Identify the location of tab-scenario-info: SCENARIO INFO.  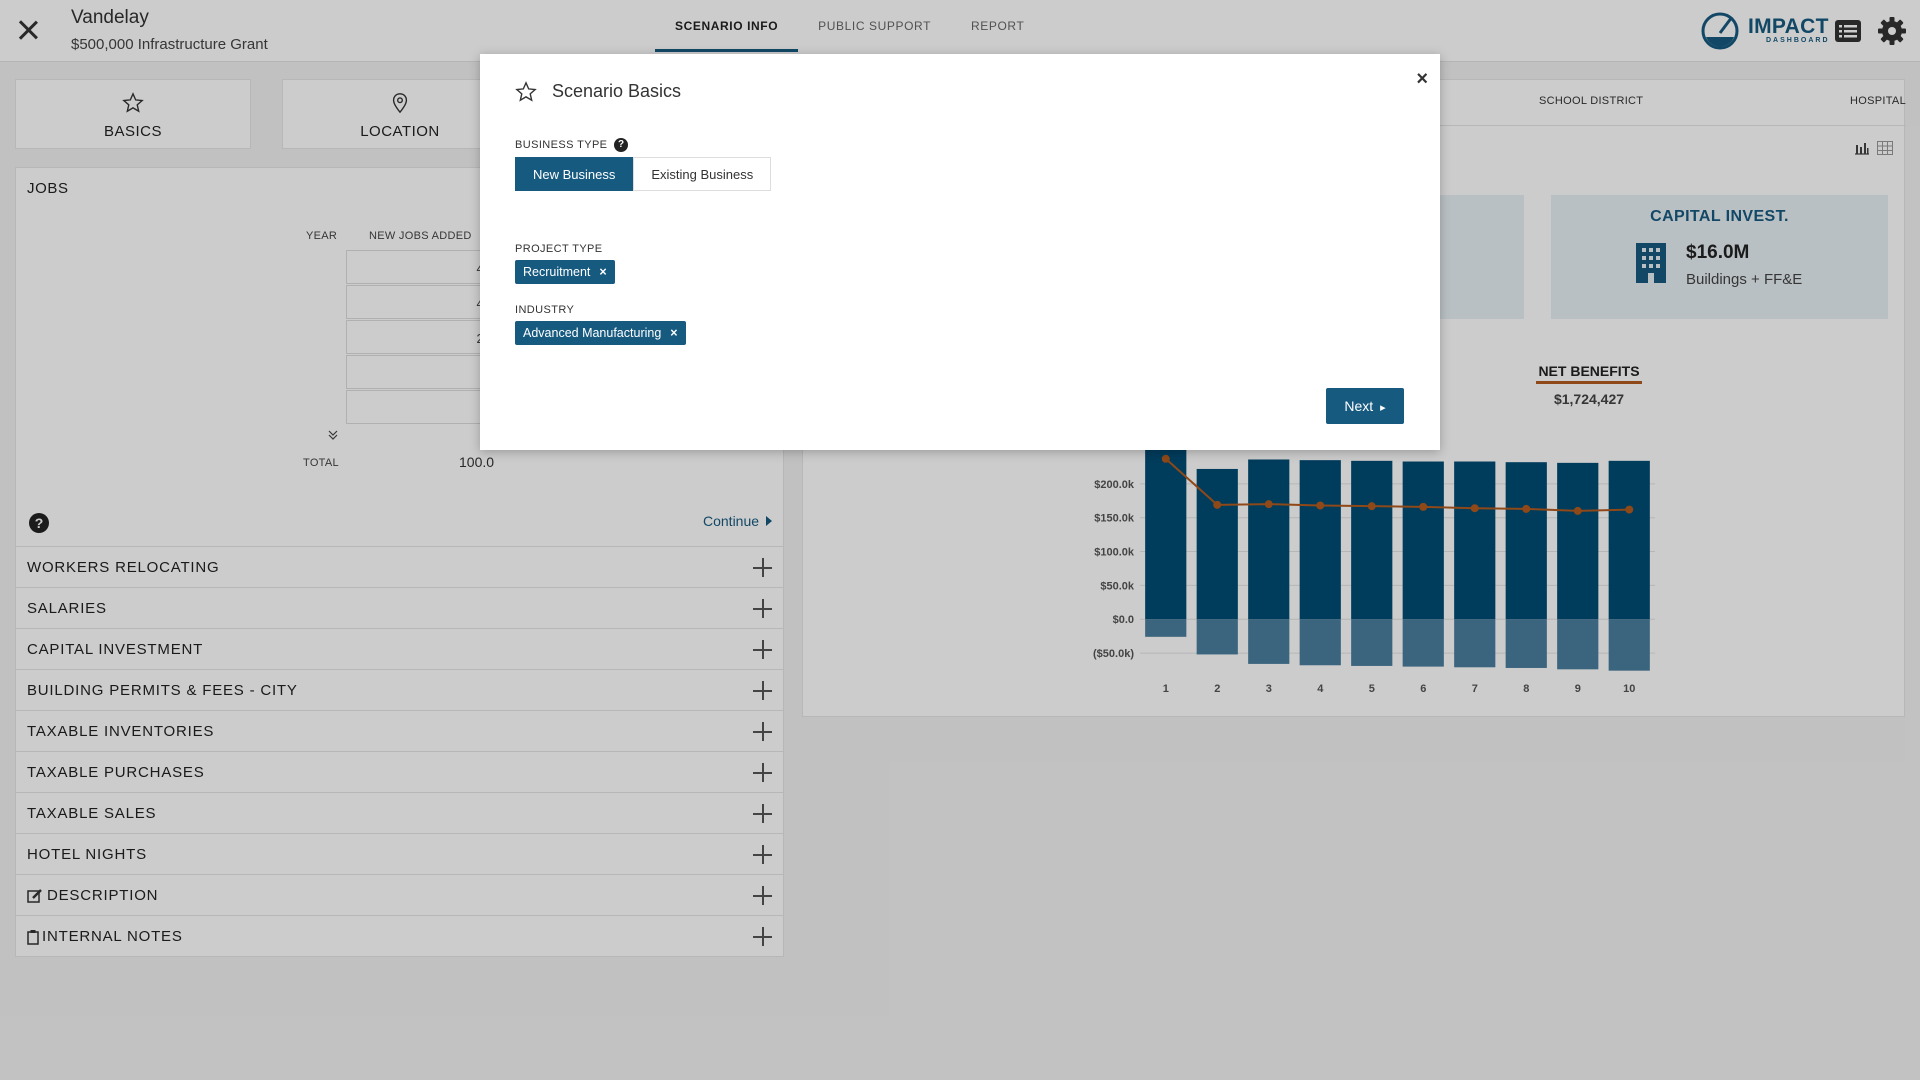
(727, 26).